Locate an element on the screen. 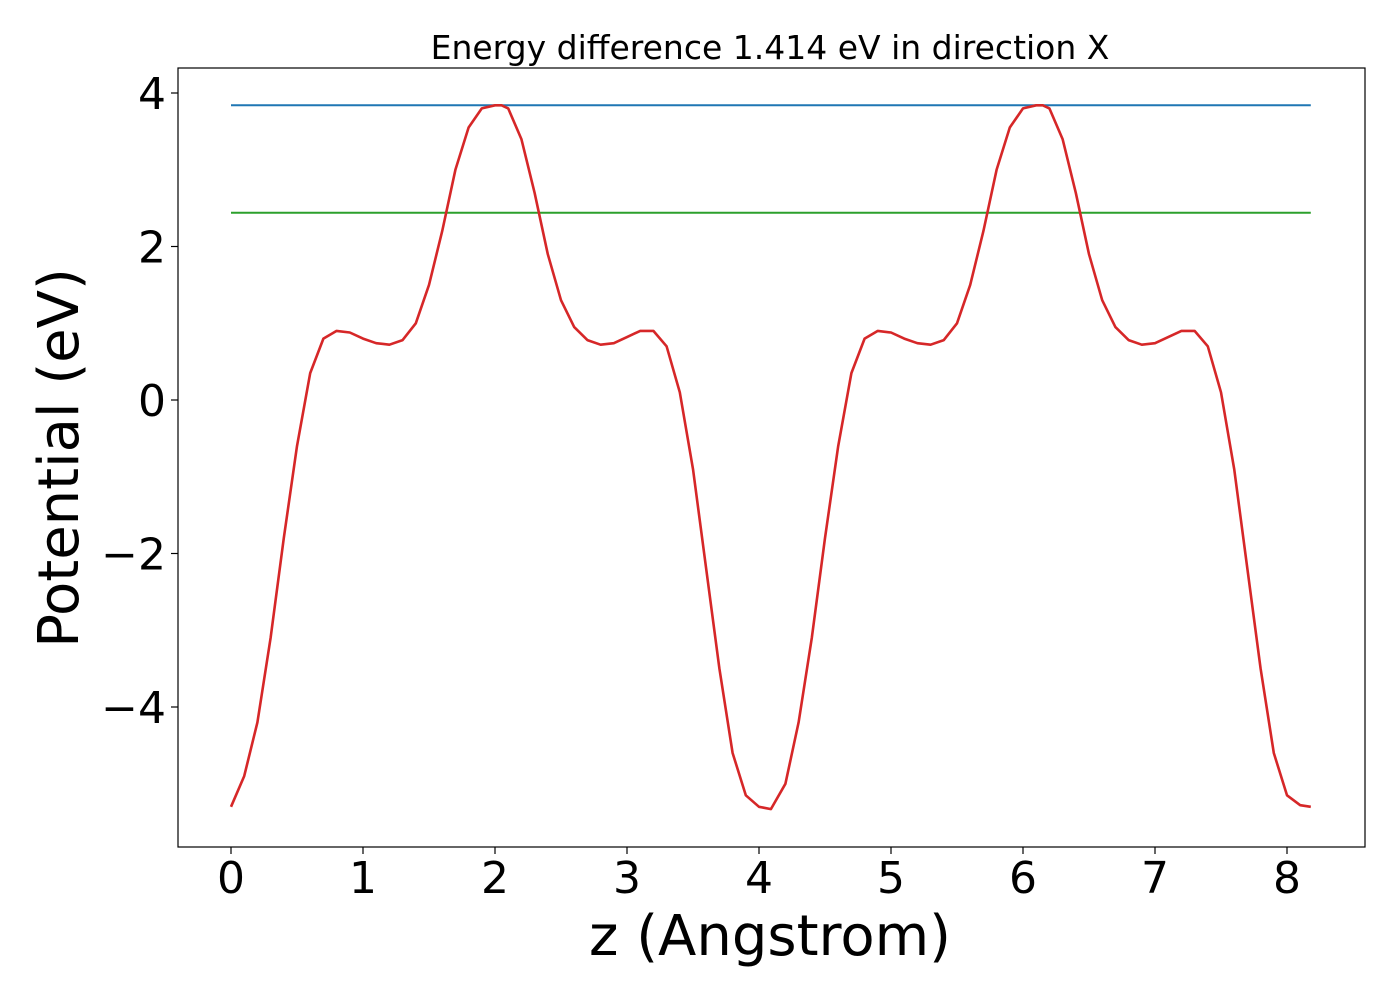 The image size is (1400, 1000). y-tick-label: 2 is located at coordinates (152, 248).